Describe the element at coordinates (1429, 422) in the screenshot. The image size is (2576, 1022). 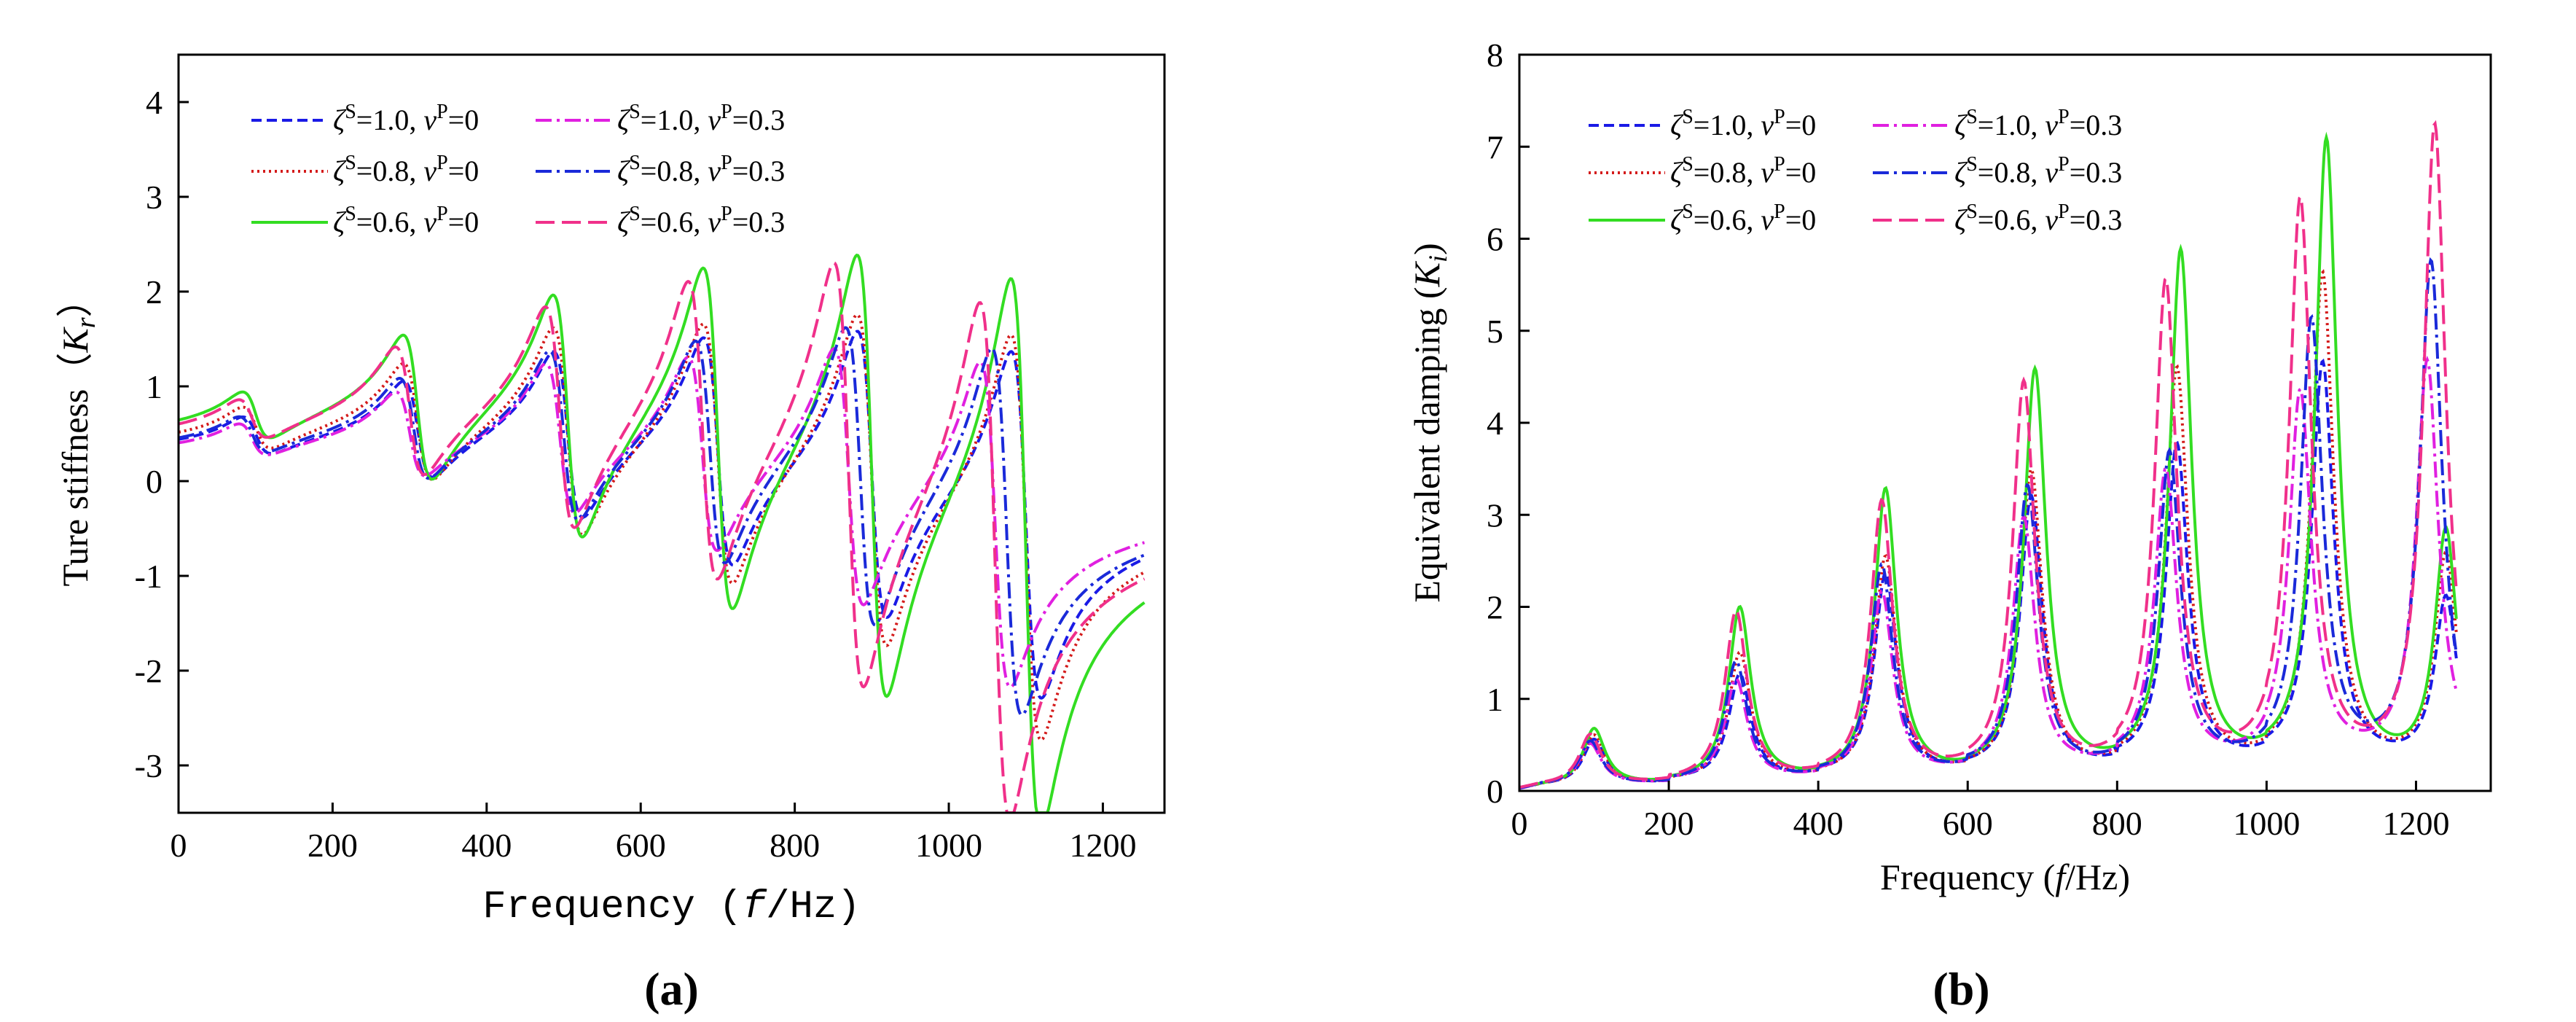
I see `y-axis-label-b: Equivalent damping (Ki)` at that location.